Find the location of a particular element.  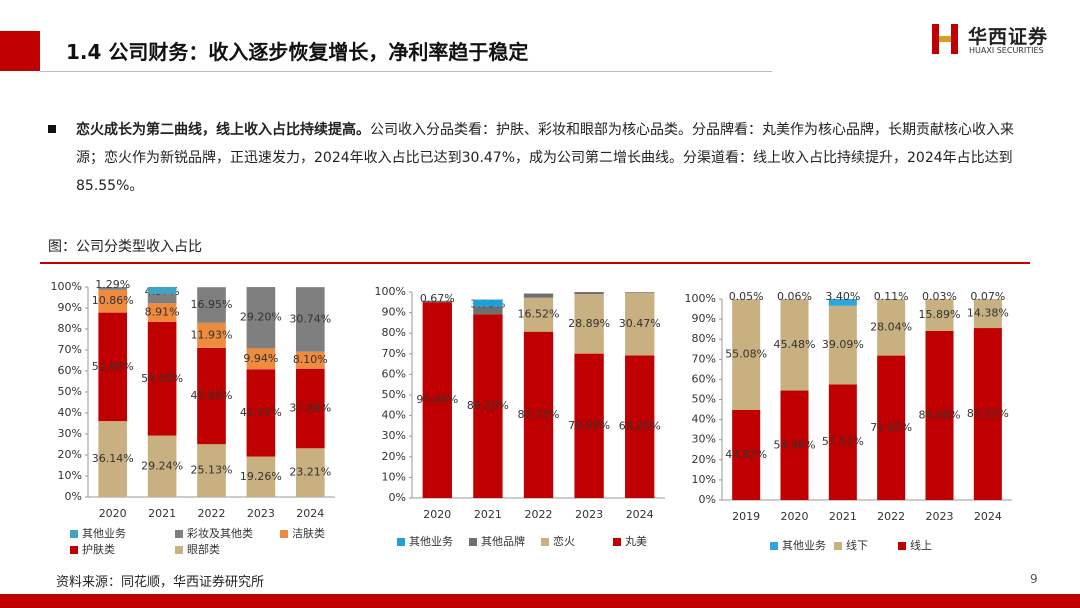

data-label: 45.48% is located at coordinates (795, 344).